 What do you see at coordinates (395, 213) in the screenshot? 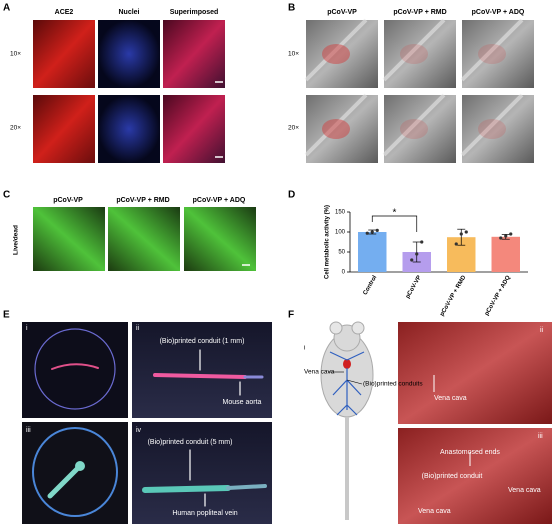
I see `significance: *` at bounding box center [395, 213].